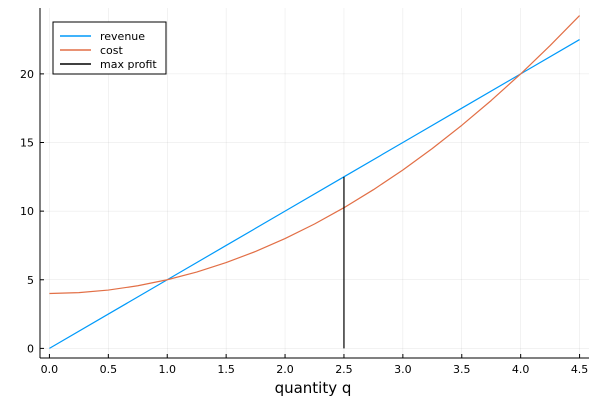 This screenshot has width=600, height=400. I want to click on x-tick-label: 2.5, so click(344, 369).